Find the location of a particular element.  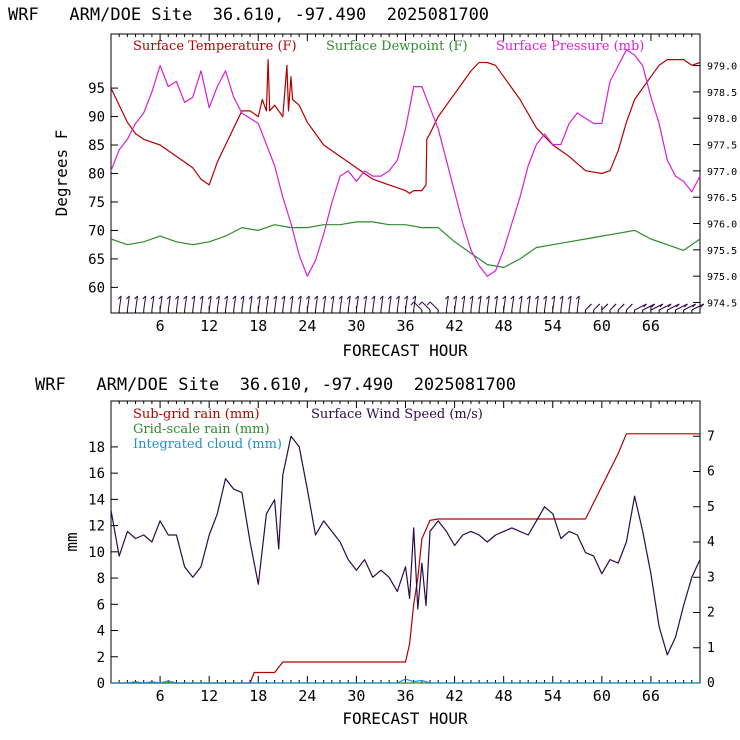

legend-surface-wind-speed: Surface Wind Speed (m/s) is located at coordinates (397, 414).